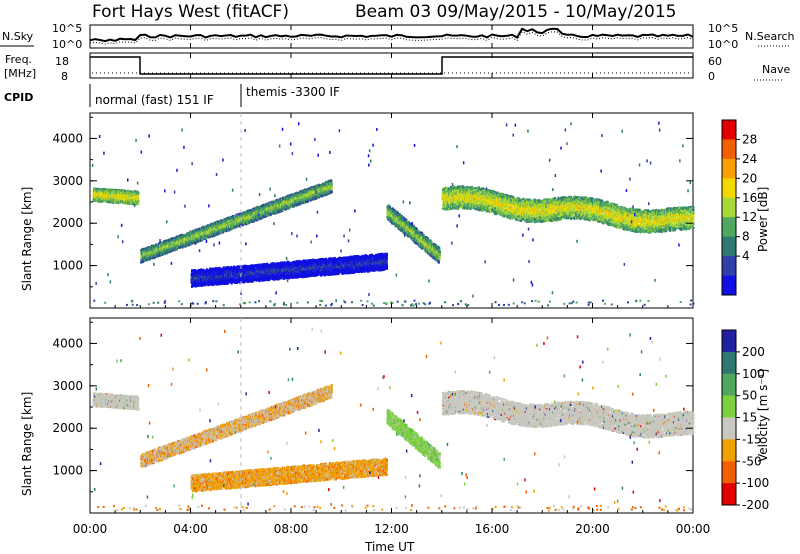 The height and width of the screenshot is (554, 800). Describe the element at coordinates (18, 97) in the screenshot. I see `cpid-label: CPID` at that location.